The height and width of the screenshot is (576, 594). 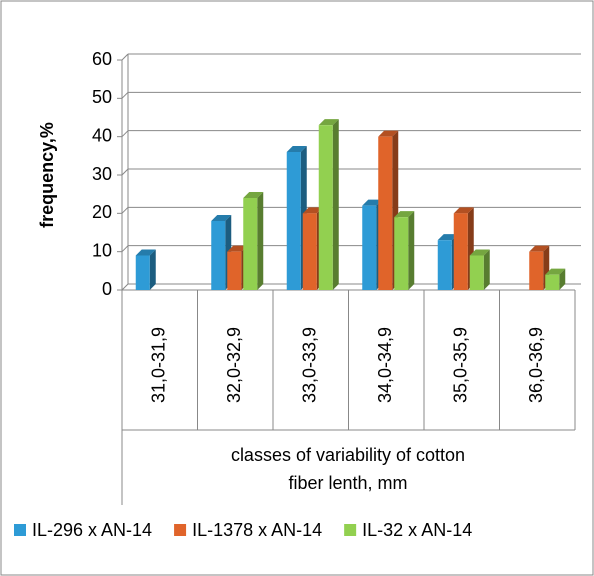 I want to click on legend-label: IL-1378 x AN-14, so click(x=257, y=530).